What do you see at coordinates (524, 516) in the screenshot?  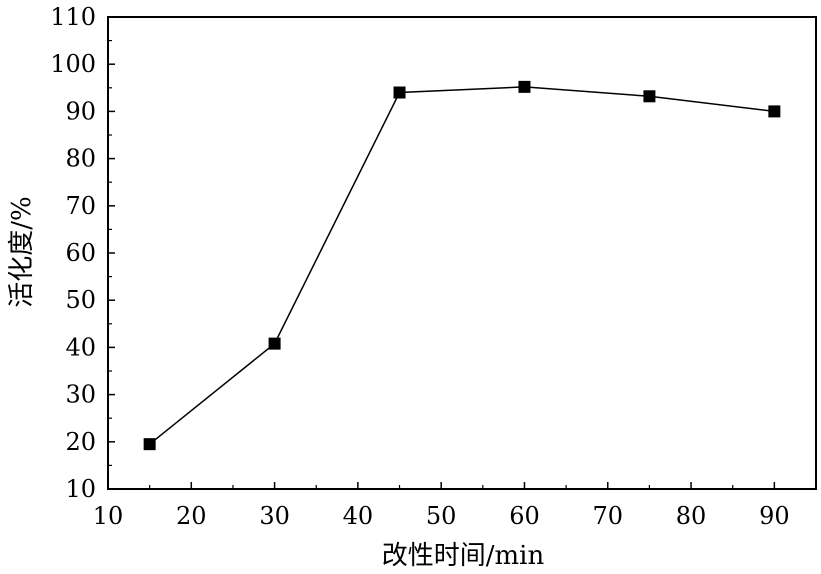 I see `x-tick-label: 60` at bounding box center [524, 516].